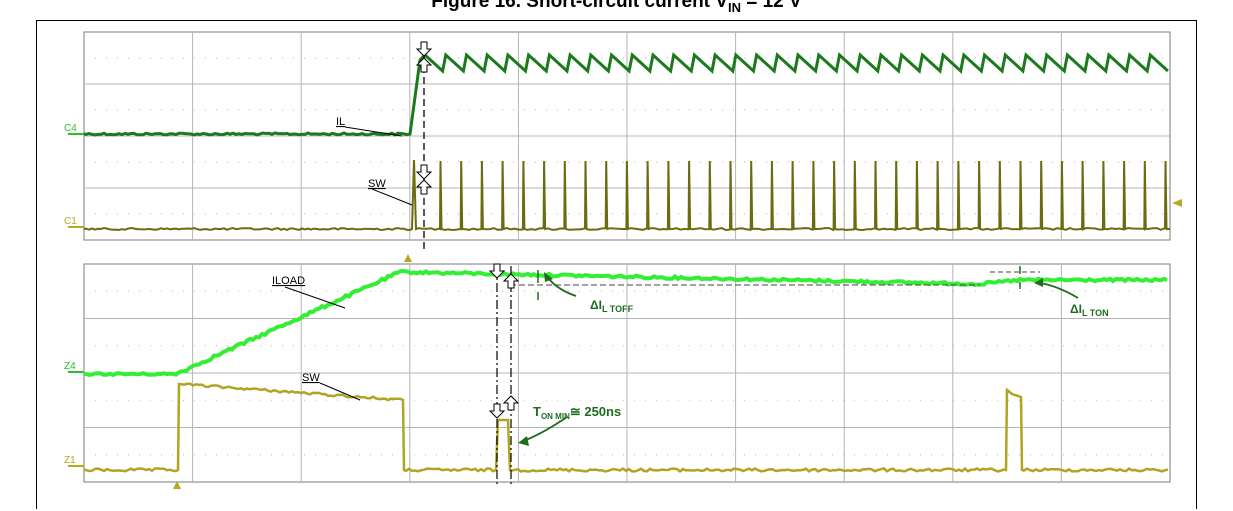  What do you see at coordinates (626, 94) in the screenshot?
I see `il-trace` at bounding box center [626, 94].